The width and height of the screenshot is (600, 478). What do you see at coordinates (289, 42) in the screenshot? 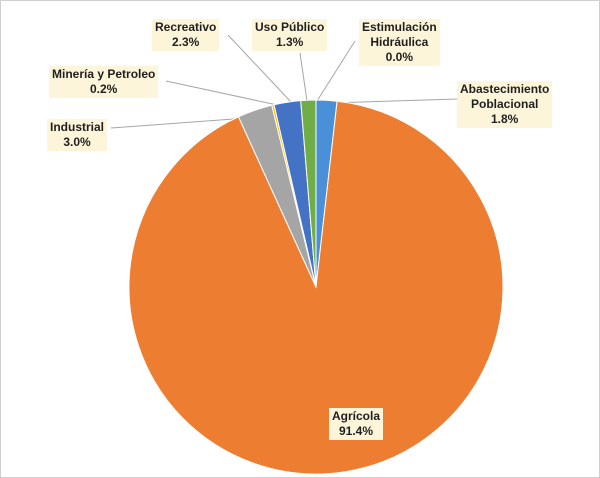
I see `label-uso-publico-value: 1.3%` at bounding box center [289, 42].